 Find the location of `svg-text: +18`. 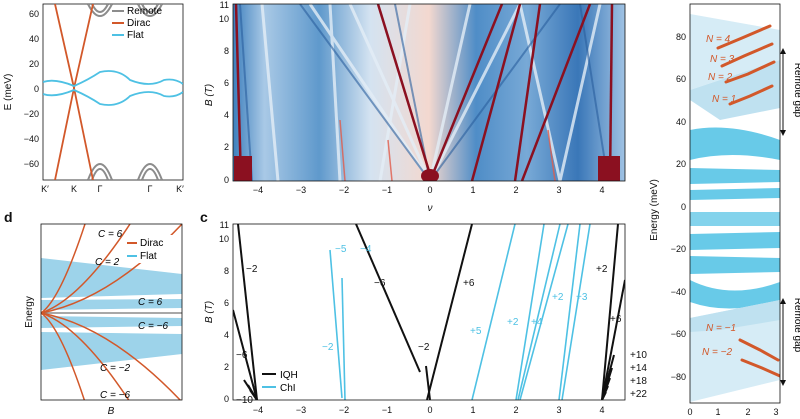

svg-text: +18 is located at coordinates (638, 381).